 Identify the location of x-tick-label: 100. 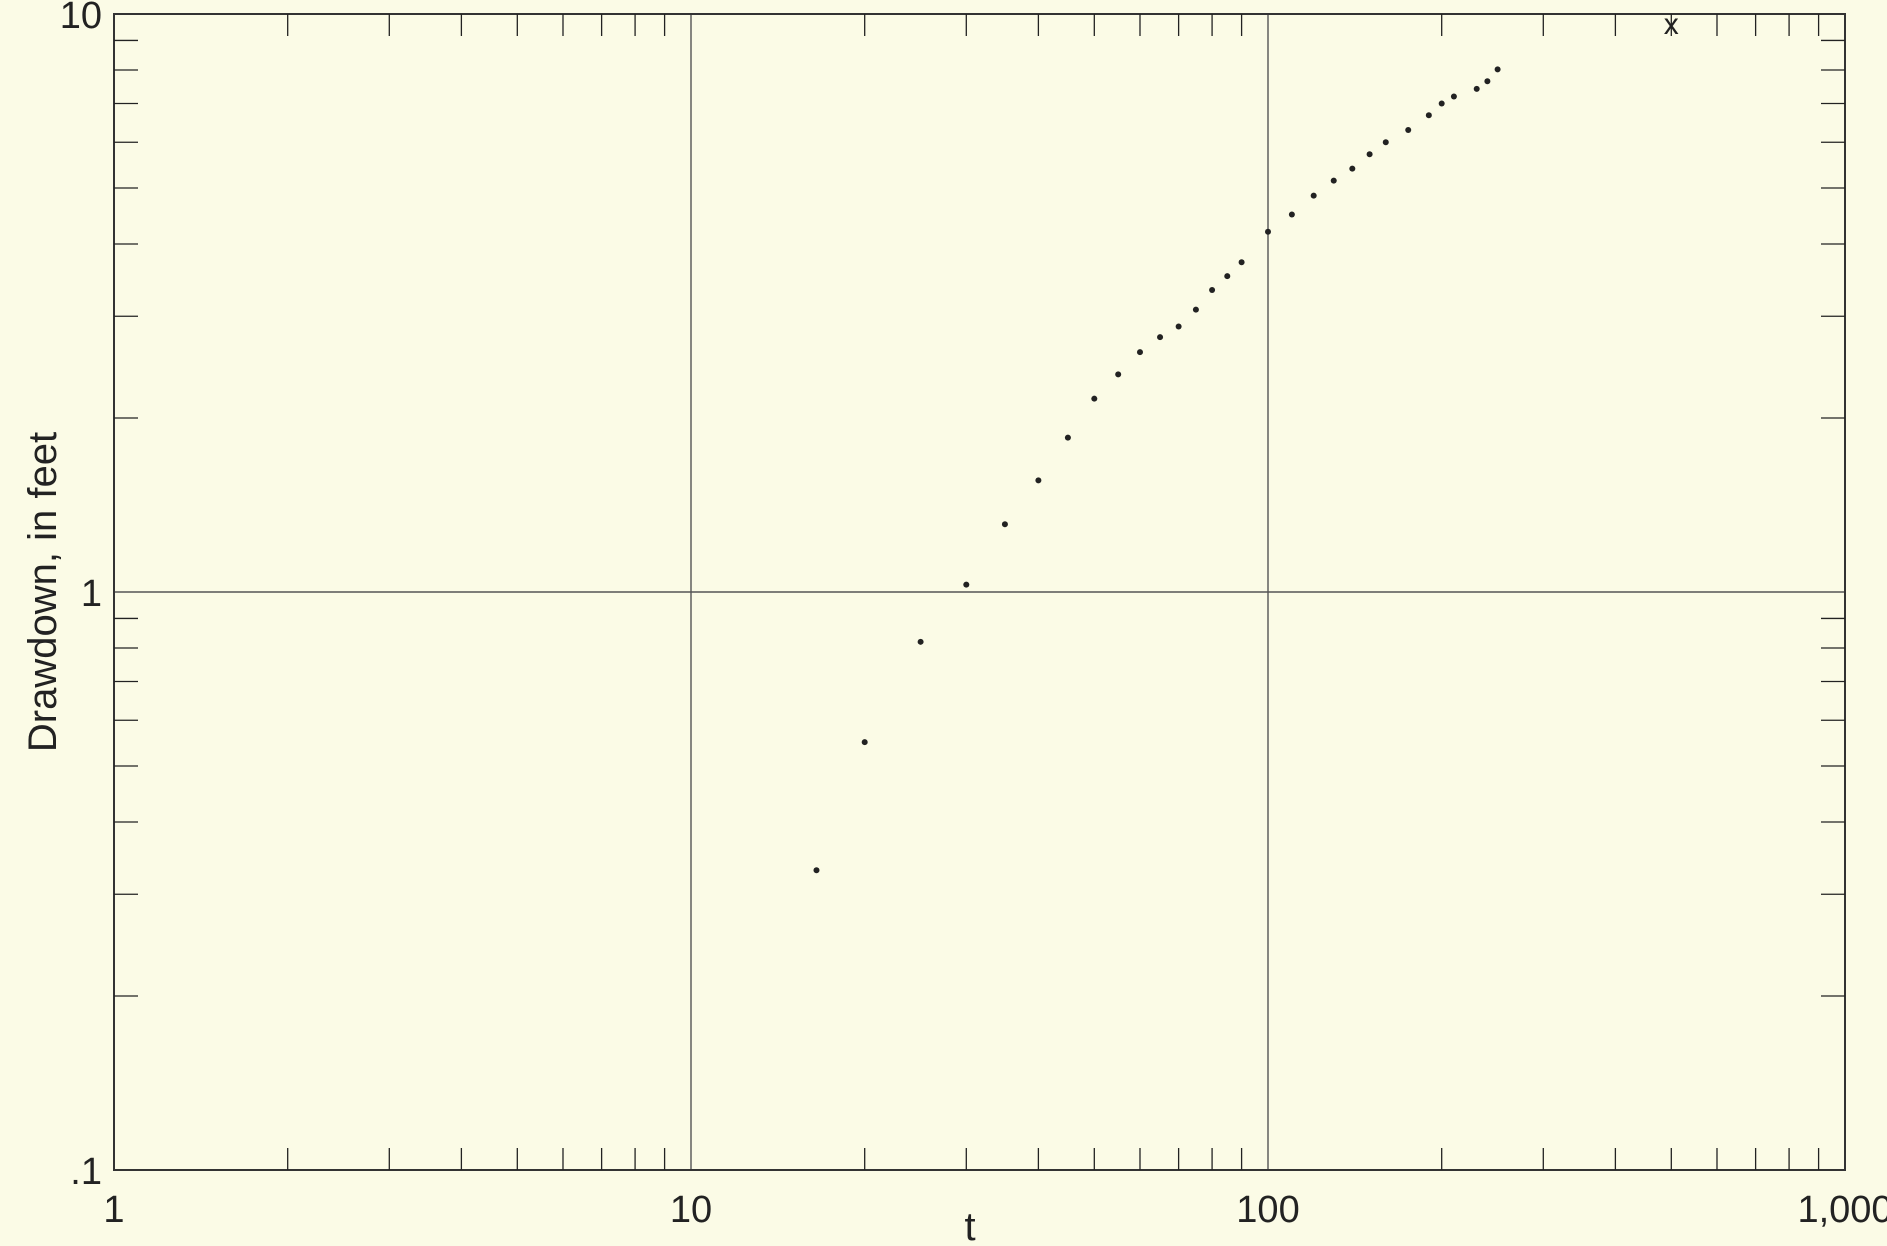
(1267, 1210).